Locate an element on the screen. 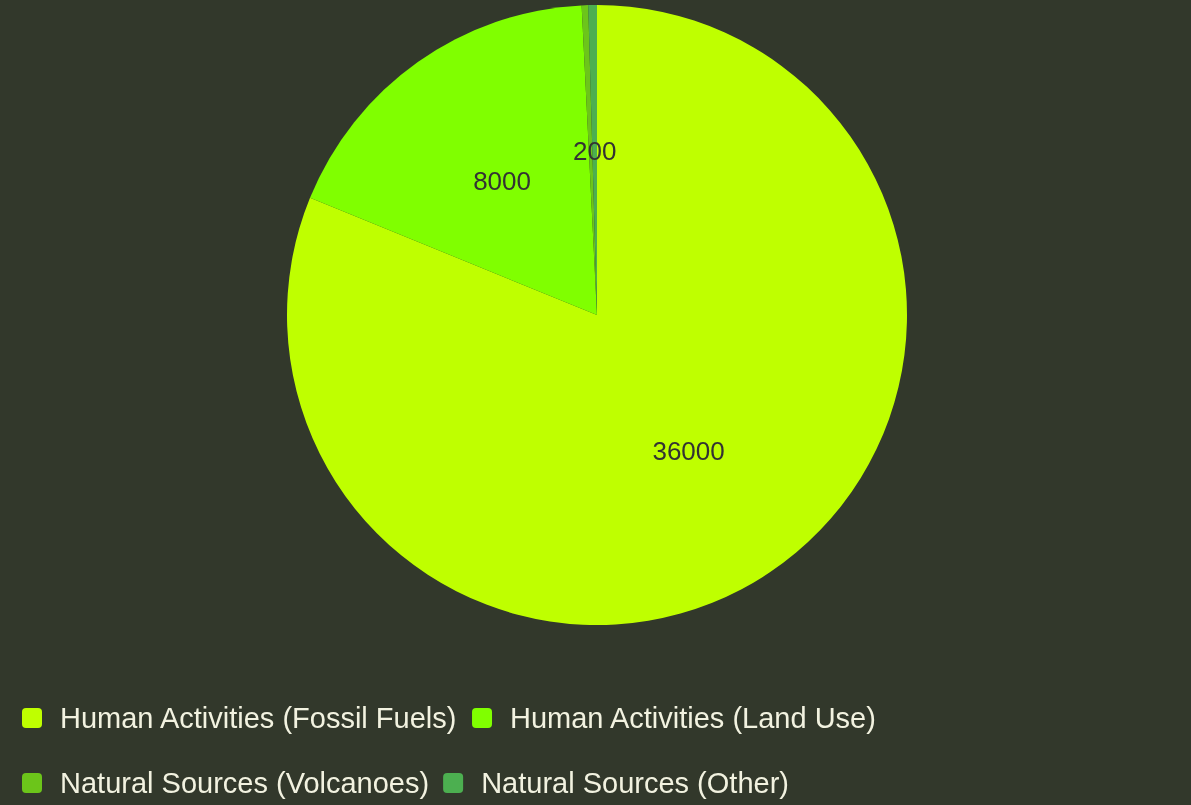  legend-label: Human Activities (Fossil Fuels) is located at coordinates (258, 718).